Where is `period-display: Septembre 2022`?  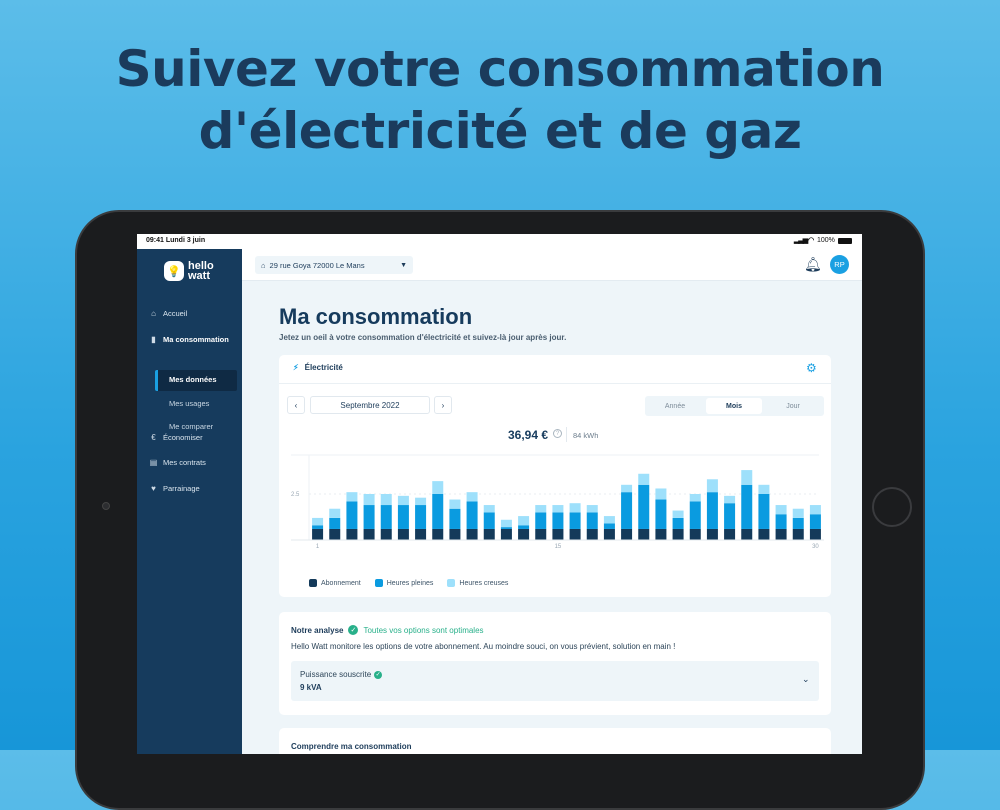 period-display: Septembre 2022 is located at coordinates (370, 405).